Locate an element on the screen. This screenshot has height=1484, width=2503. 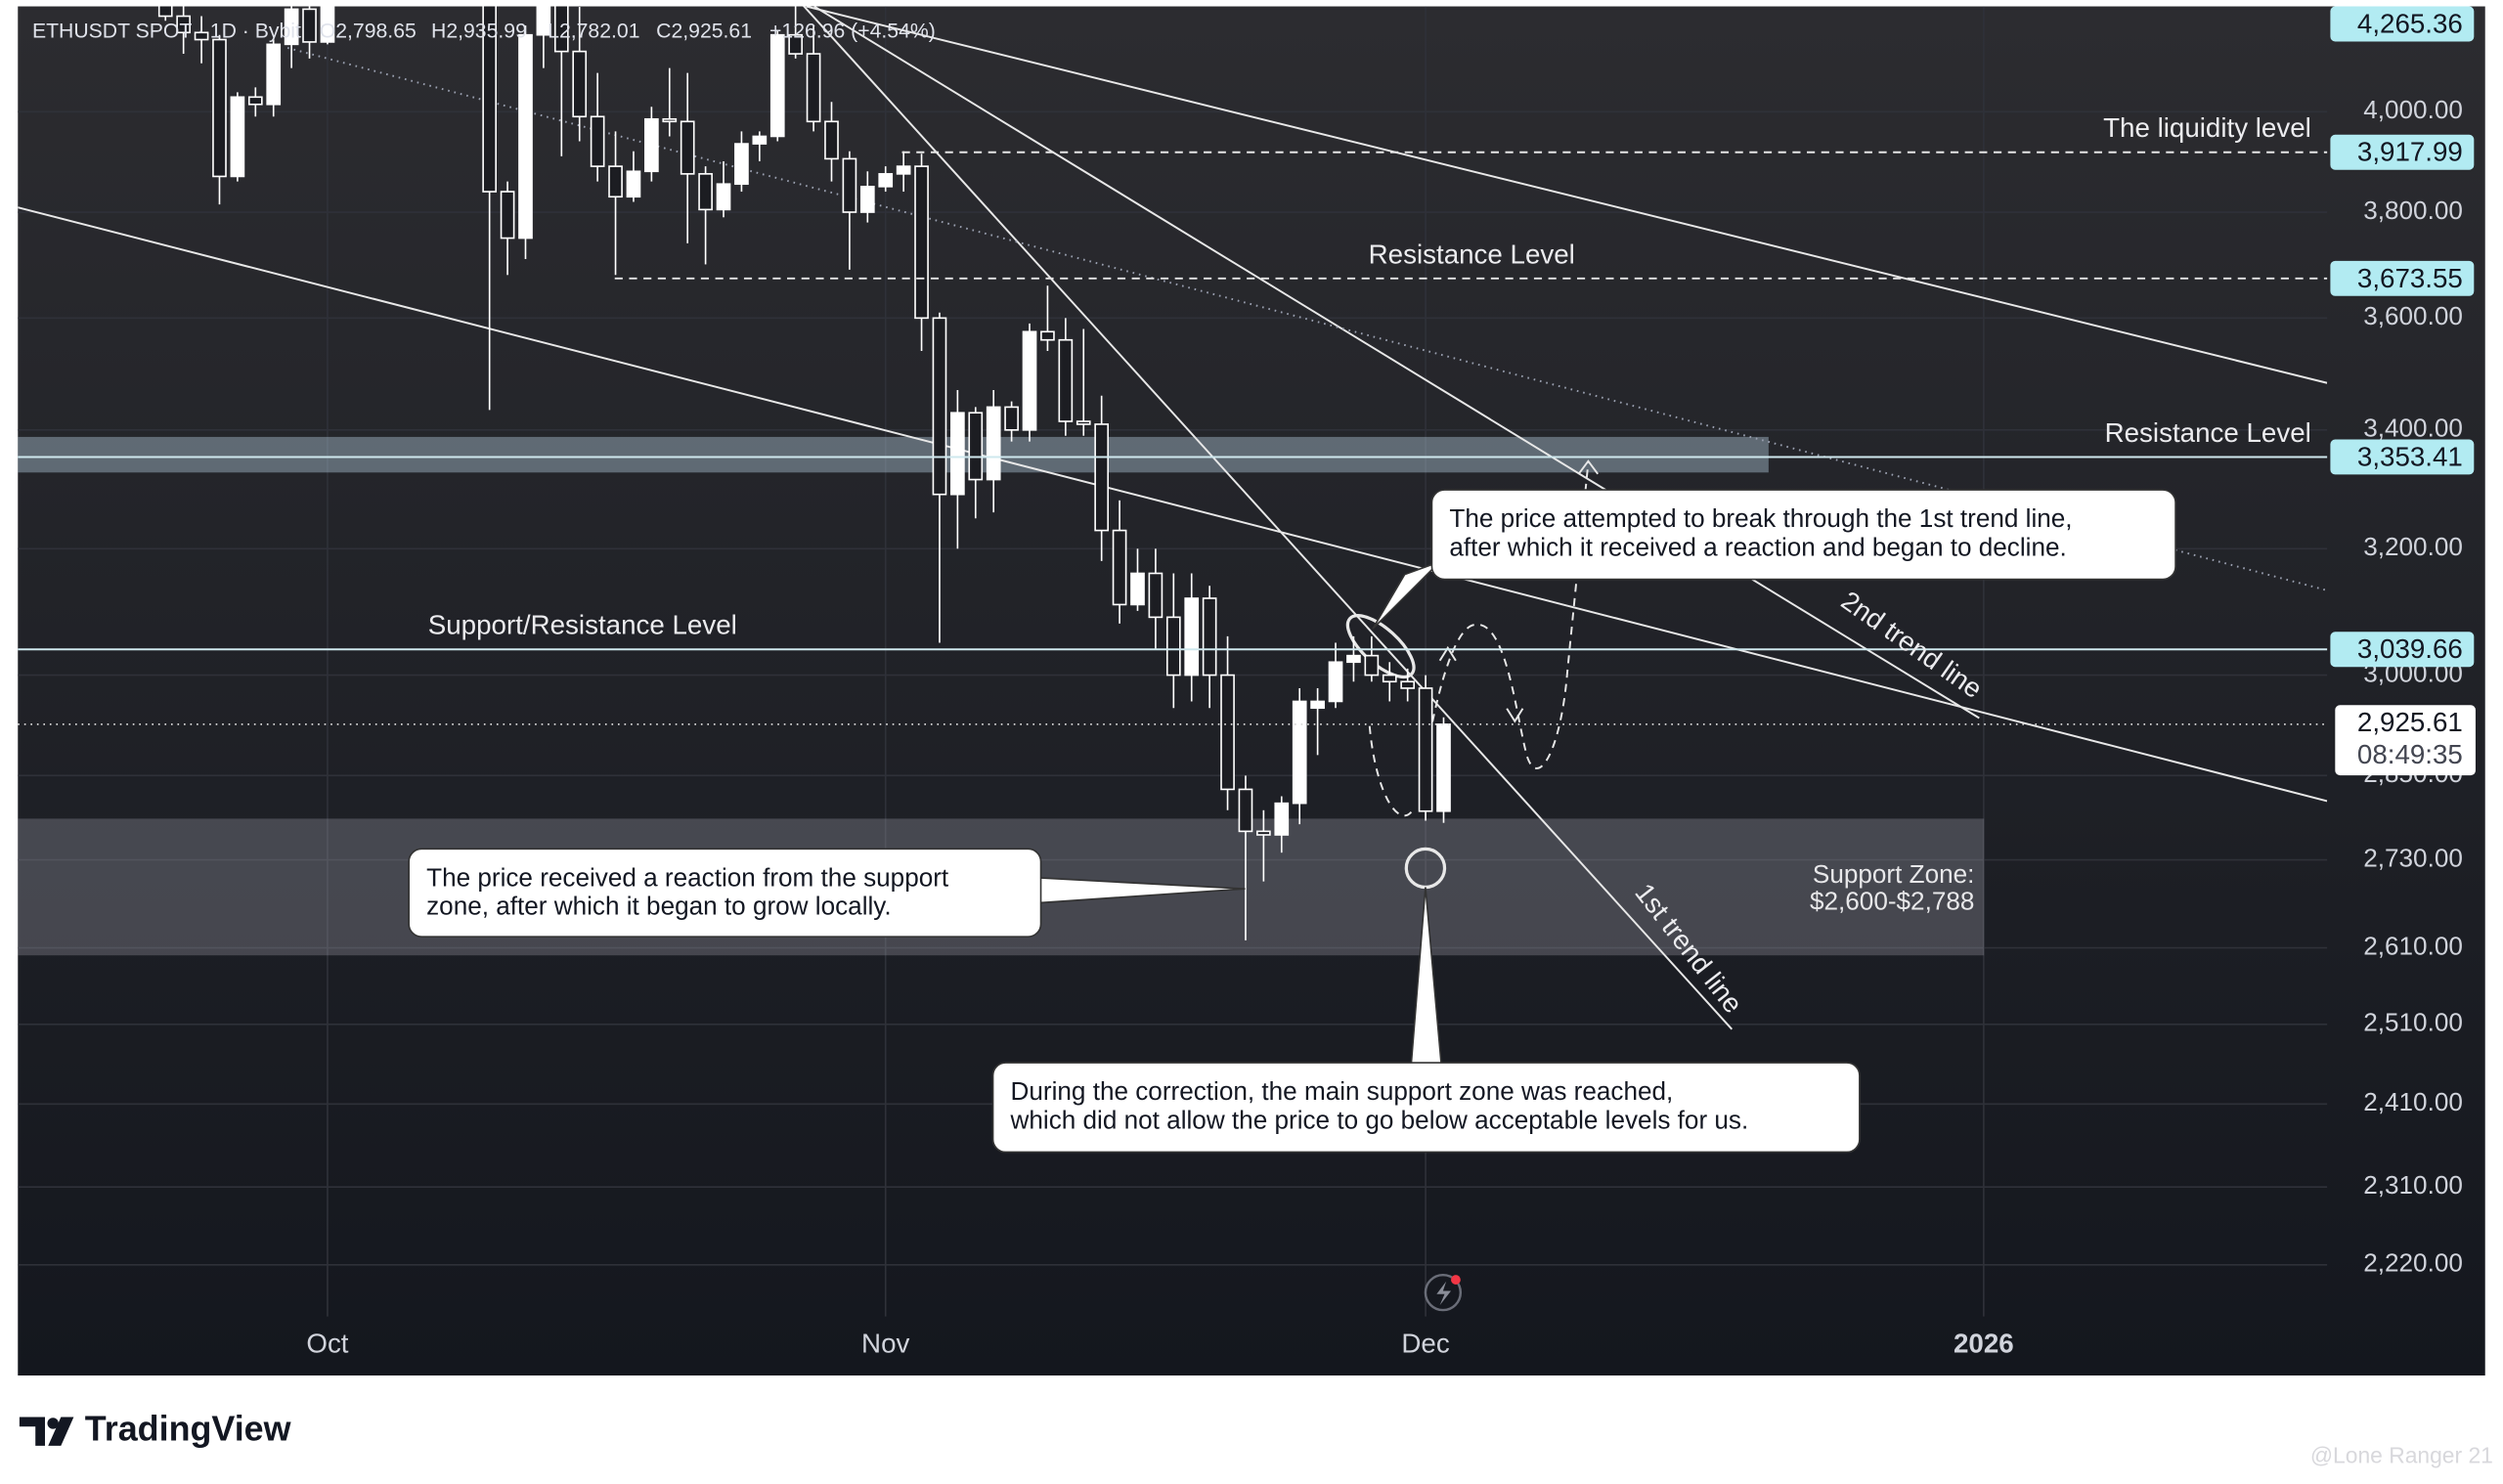
y-tick-label: 2,410.00 is located at coordinates (2413, 1101).